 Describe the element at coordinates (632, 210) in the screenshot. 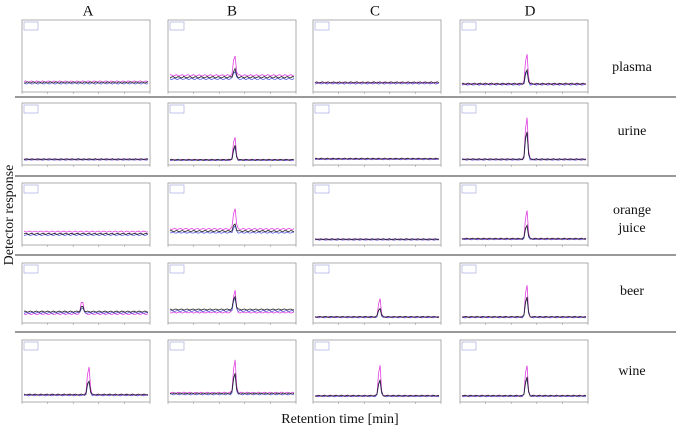

I see `row-label: orange` at that location.